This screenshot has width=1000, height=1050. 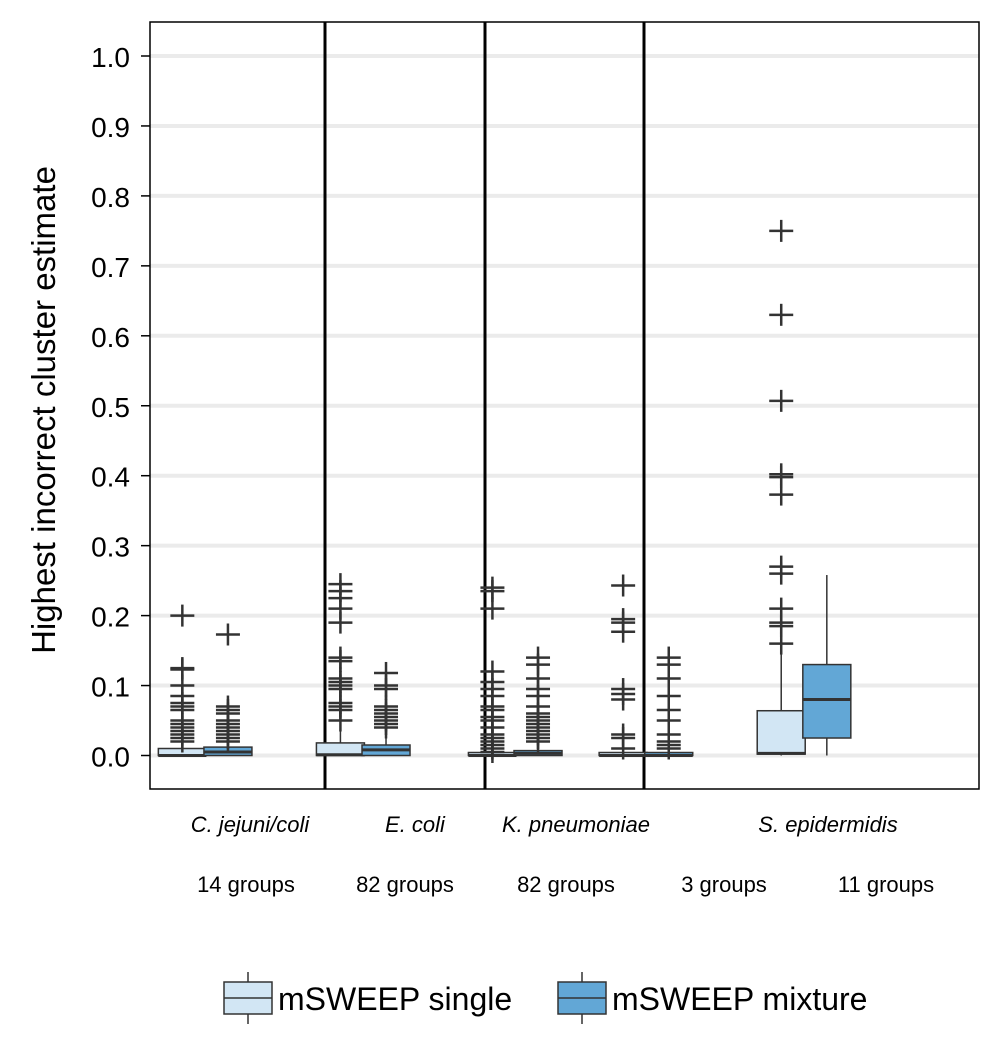 What do you see at coordinates (110, 197) in the screenshot?
I see `y-tick-label: 0.8` at bounding box center [110, 197].